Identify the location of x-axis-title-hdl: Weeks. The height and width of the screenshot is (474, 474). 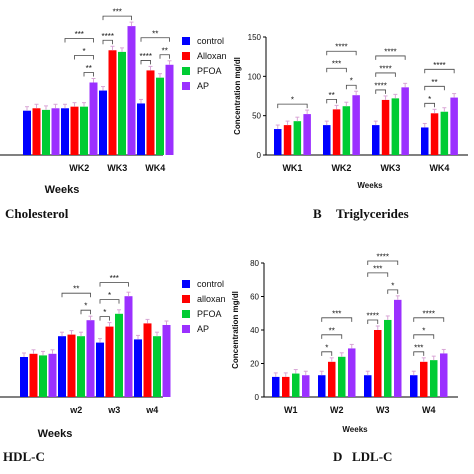
(55, 434).